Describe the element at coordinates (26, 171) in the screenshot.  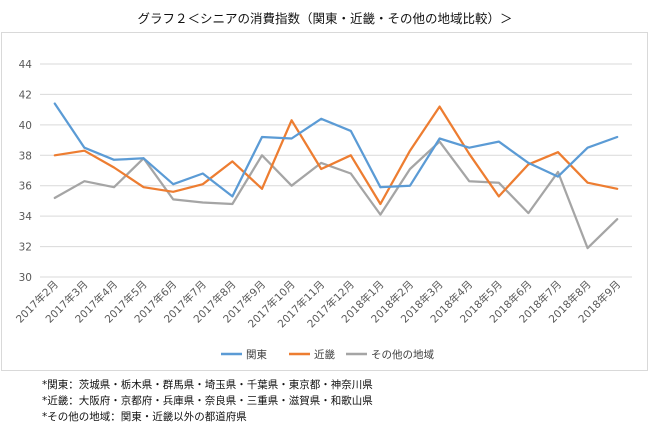
I see `y-axis-tick-labels: 30 32 34 36 38 40 42 44` at that location.